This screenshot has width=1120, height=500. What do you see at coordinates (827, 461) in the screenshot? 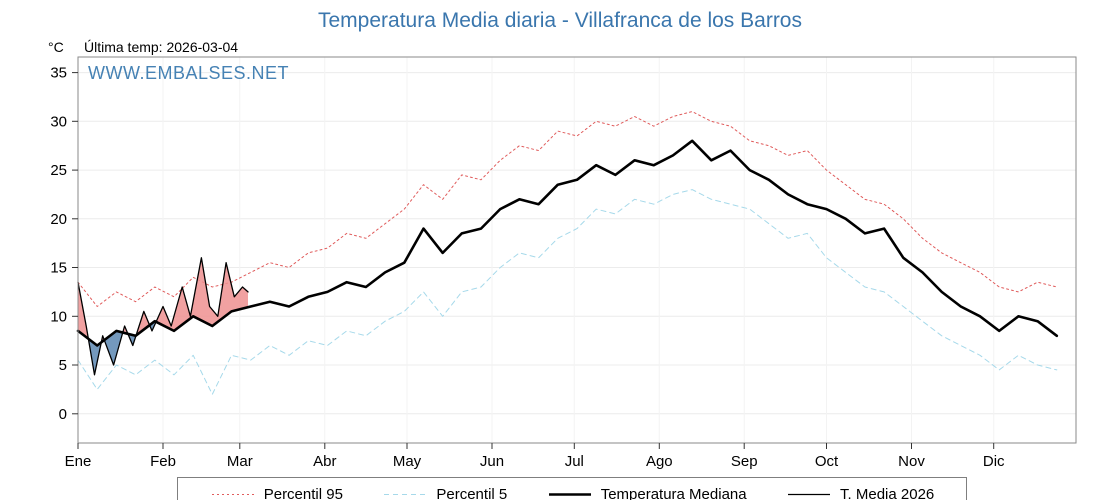
I see `x-tick-label: Oct` at bounding box center [827, 461].